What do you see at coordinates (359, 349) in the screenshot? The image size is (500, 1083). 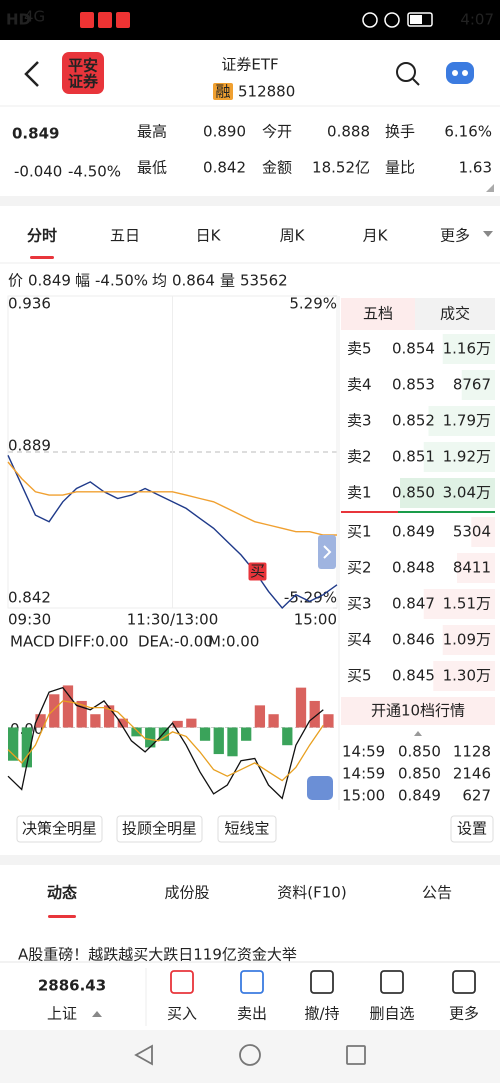 I see `ask-label: 卖5` at bounding box center [359, 349].